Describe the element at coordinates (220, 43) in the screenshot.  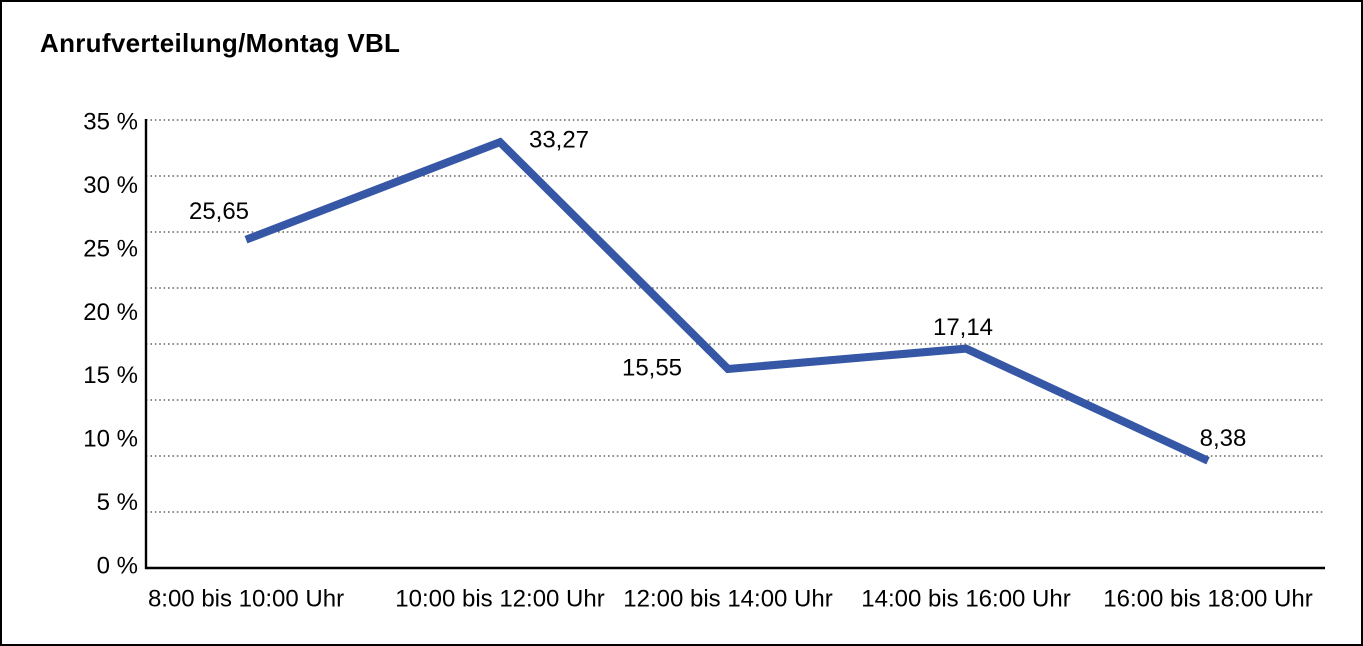
I see `chart-title: Anrufverteilung/Montag VBL` at that location.